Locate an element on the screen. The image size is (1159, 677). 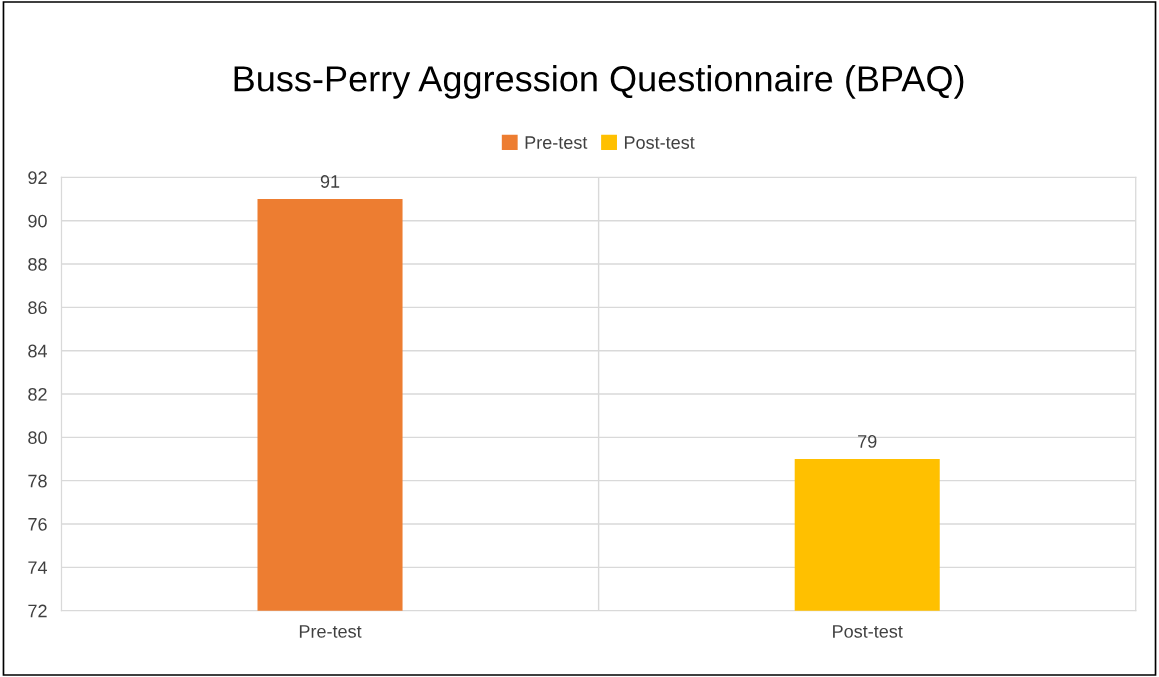
y-tick-label: 80 is located at coordinates (37, 438).